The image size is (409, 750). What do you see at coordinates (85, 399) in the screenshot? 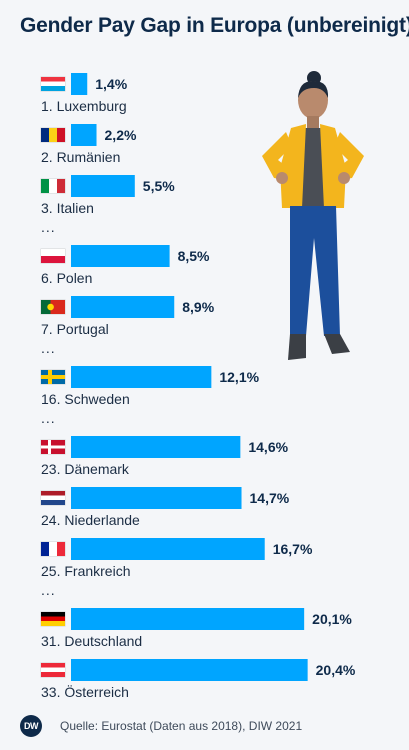
I see `category-label: 16. Schweden` at bounding box center [85, 399].